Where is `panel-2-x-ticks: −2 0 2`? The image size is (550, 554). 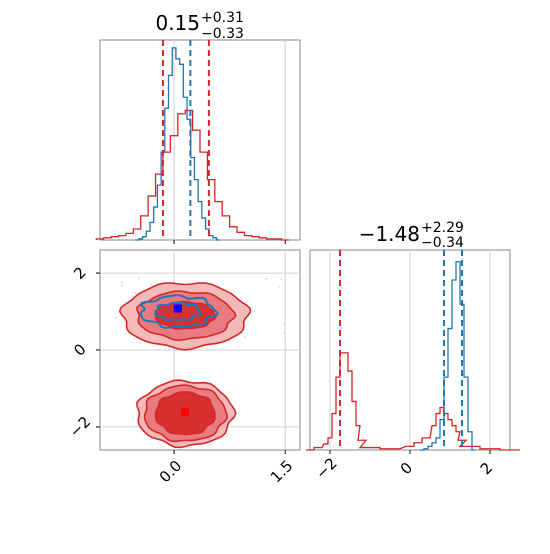 panel-2-x-ticks: −2 0 2 is located at coordinates (404, 466).